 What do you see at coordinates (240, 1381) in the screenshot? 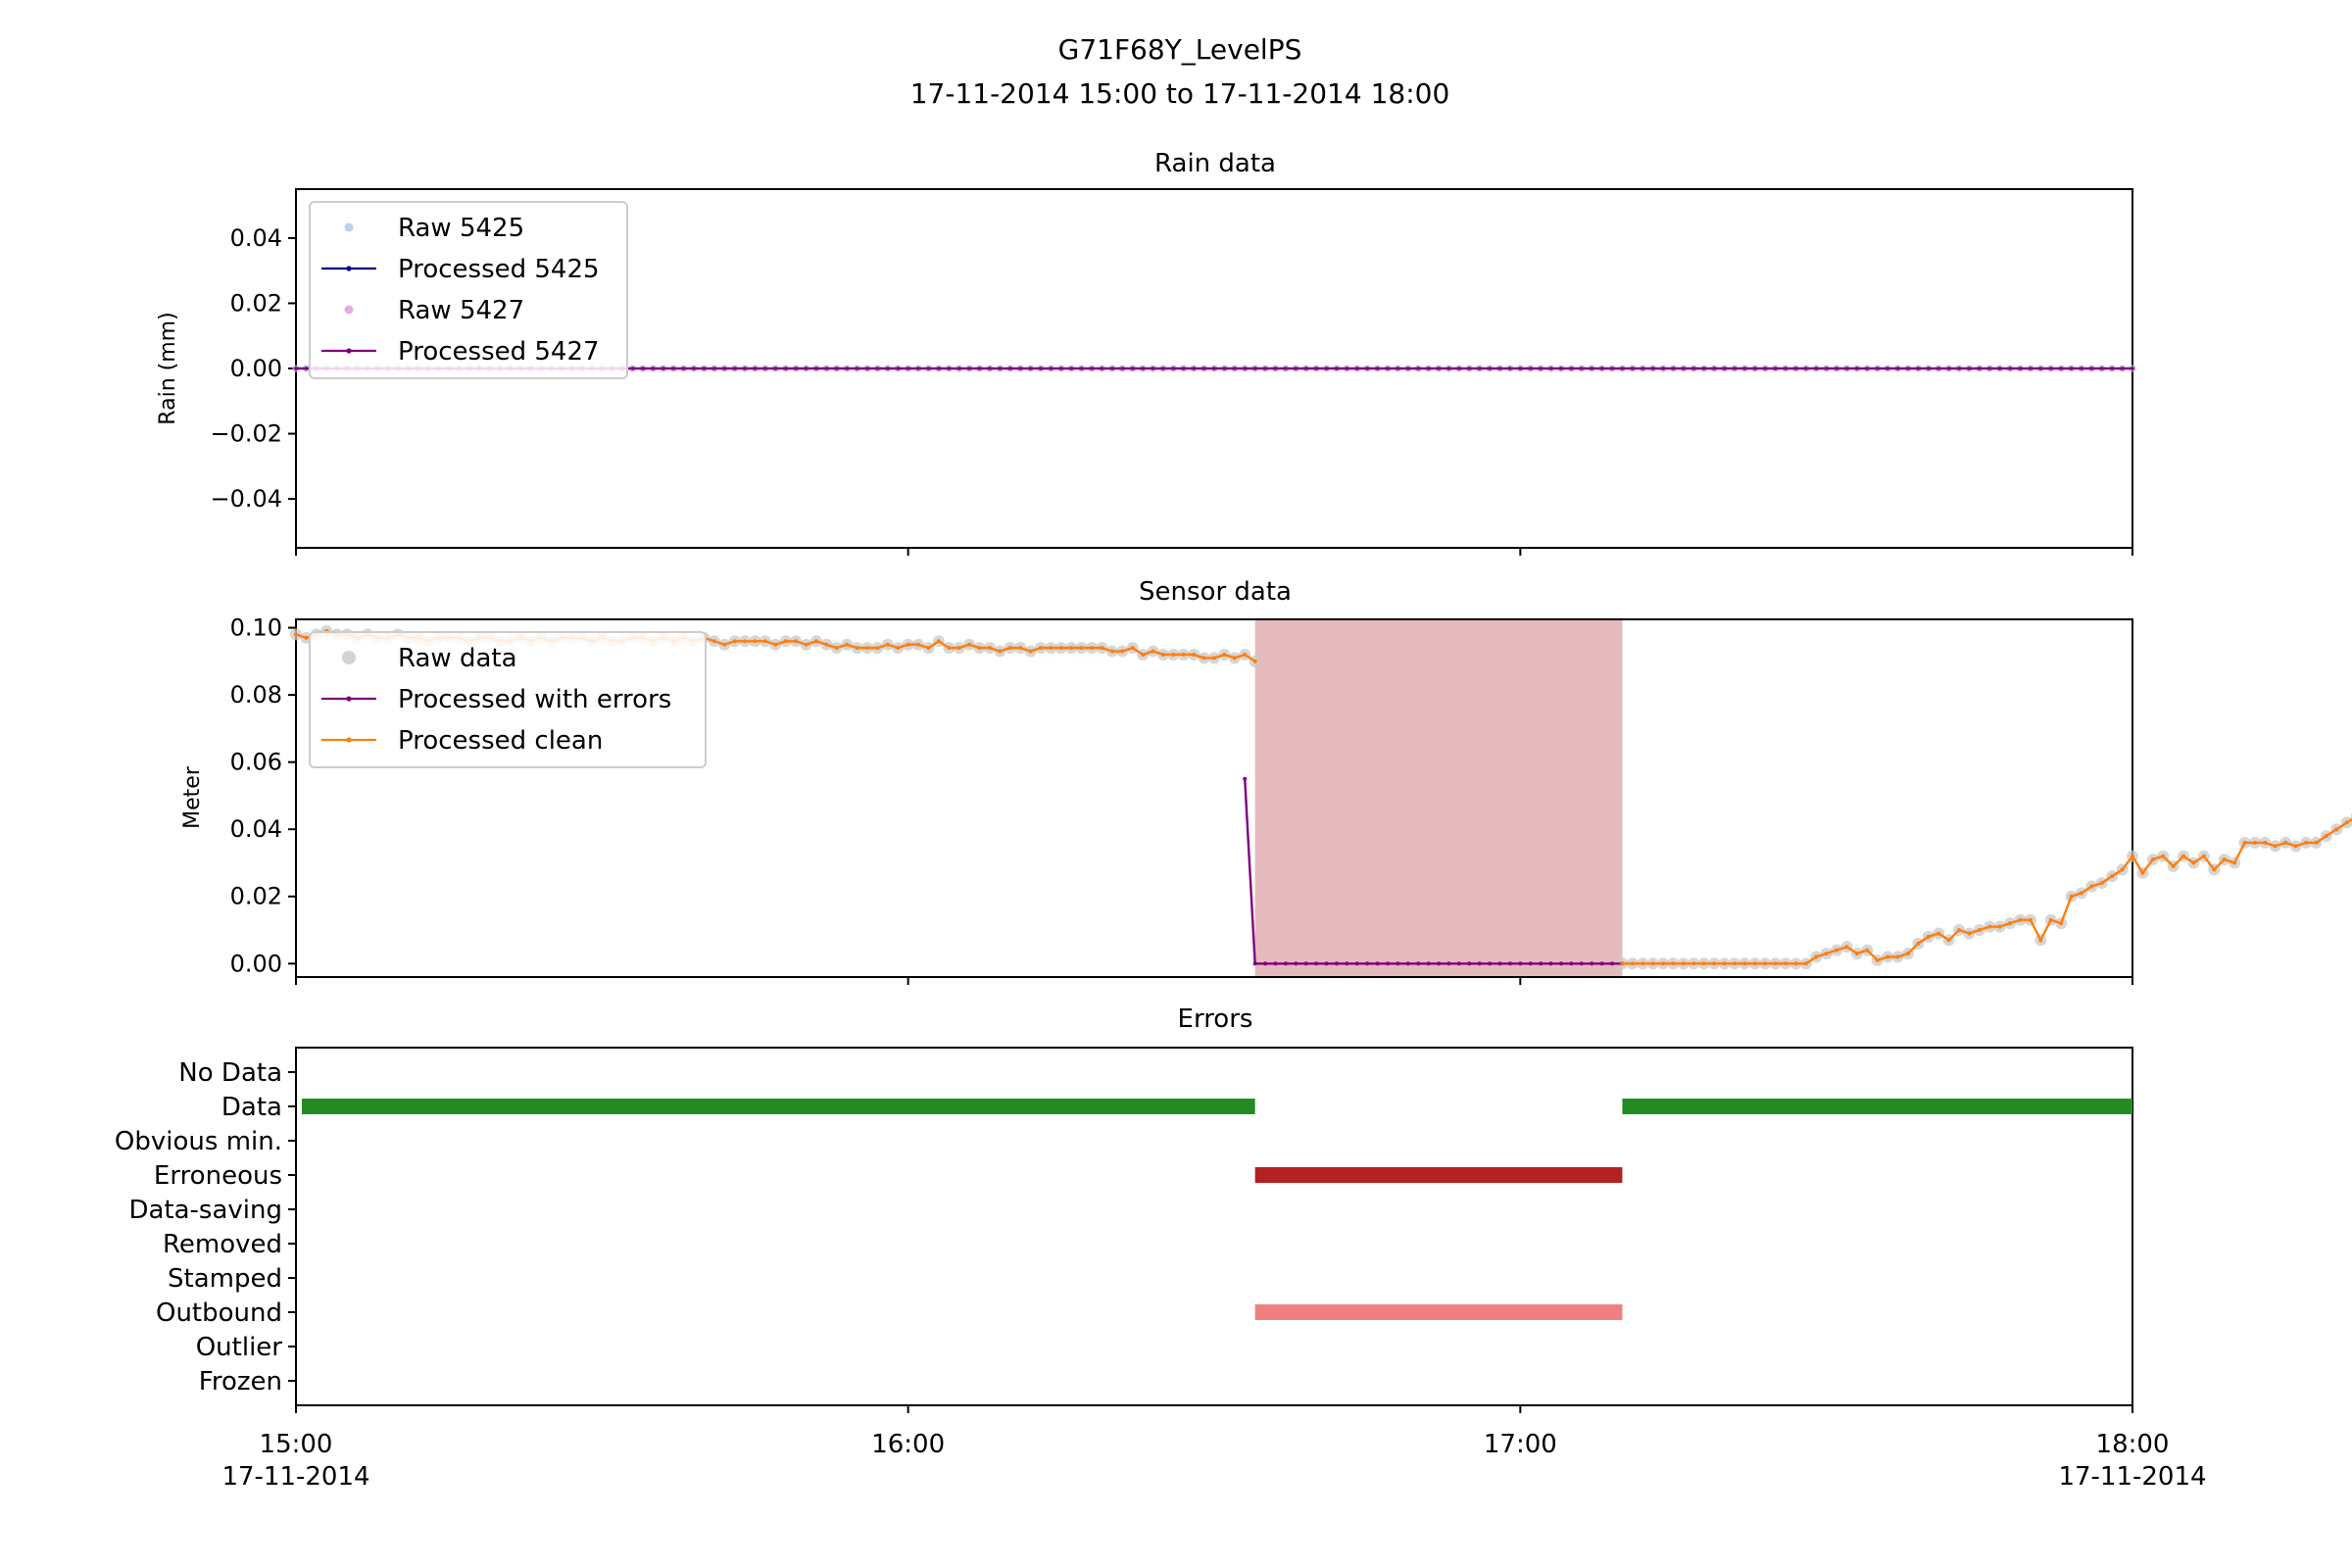
I see `errors-category-label: Frozen` at bounding box center [240, 1381].